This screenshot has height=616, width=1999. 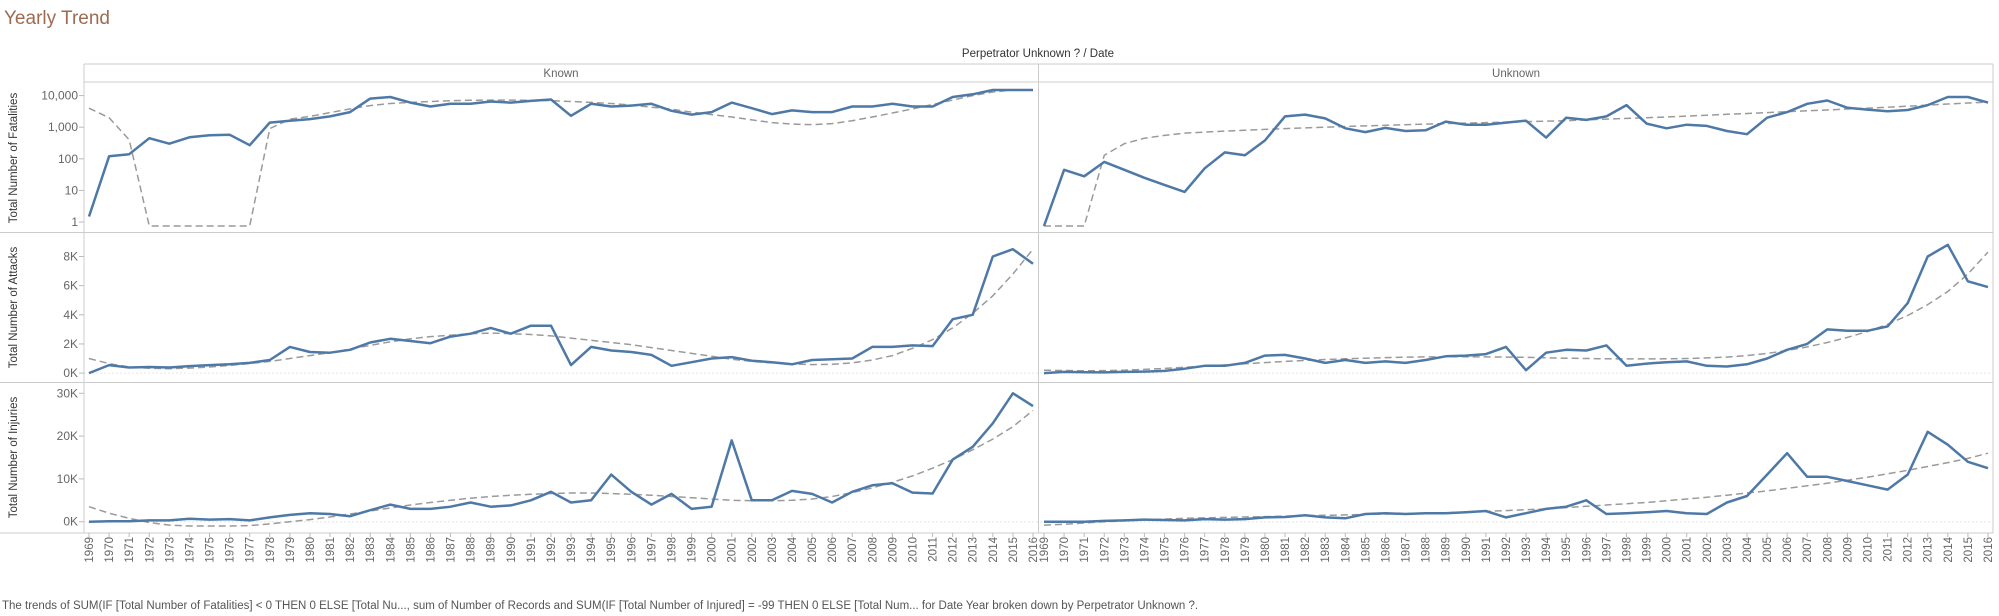 What do you see at coordinates (68, 159) in the screenshot?
I see `y-tick-label: 100` at bounding box center [68, 159].